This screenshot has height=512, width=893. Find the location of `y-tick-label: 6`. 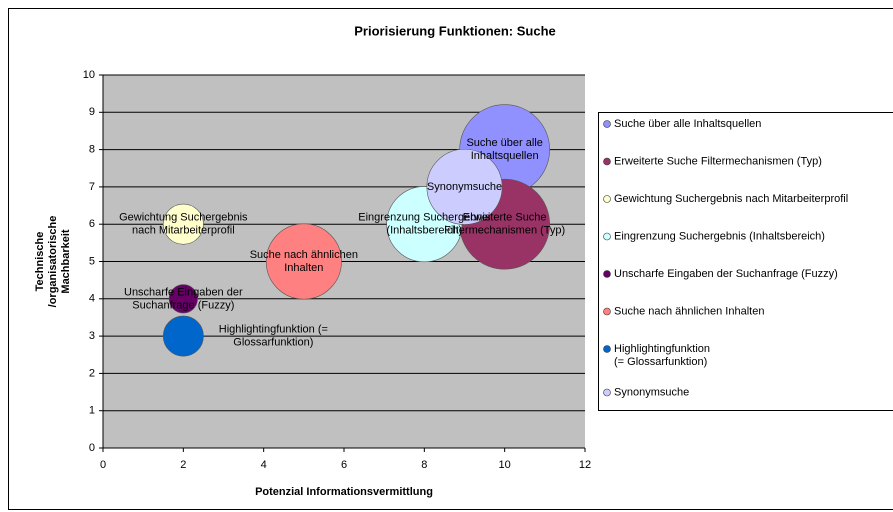

y-tick-label: 6 is located at coordinates (92, 224).